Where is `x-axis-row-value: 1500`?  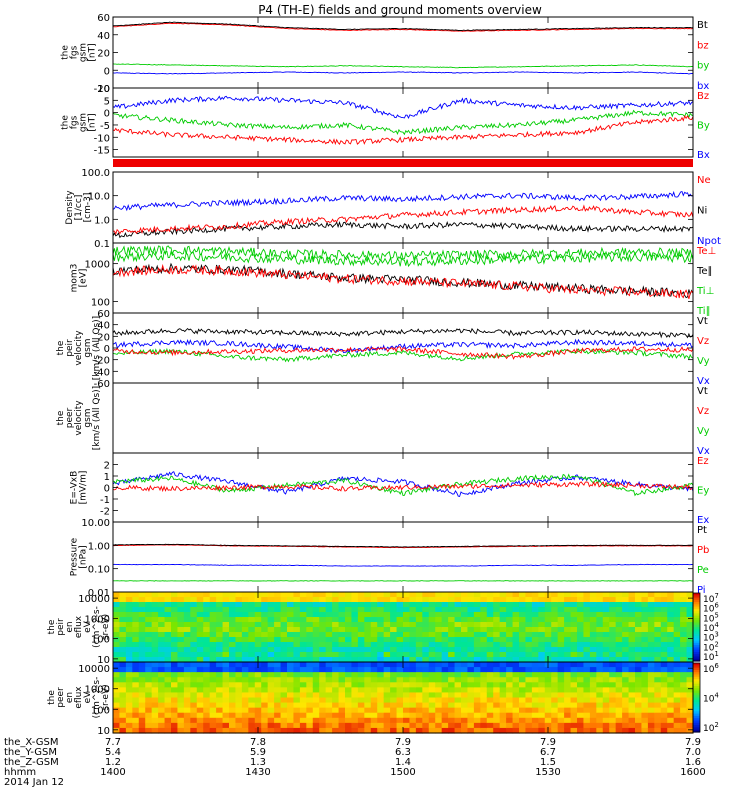
x-axis-row-value: 1500 is located at coordinates (402, 772).